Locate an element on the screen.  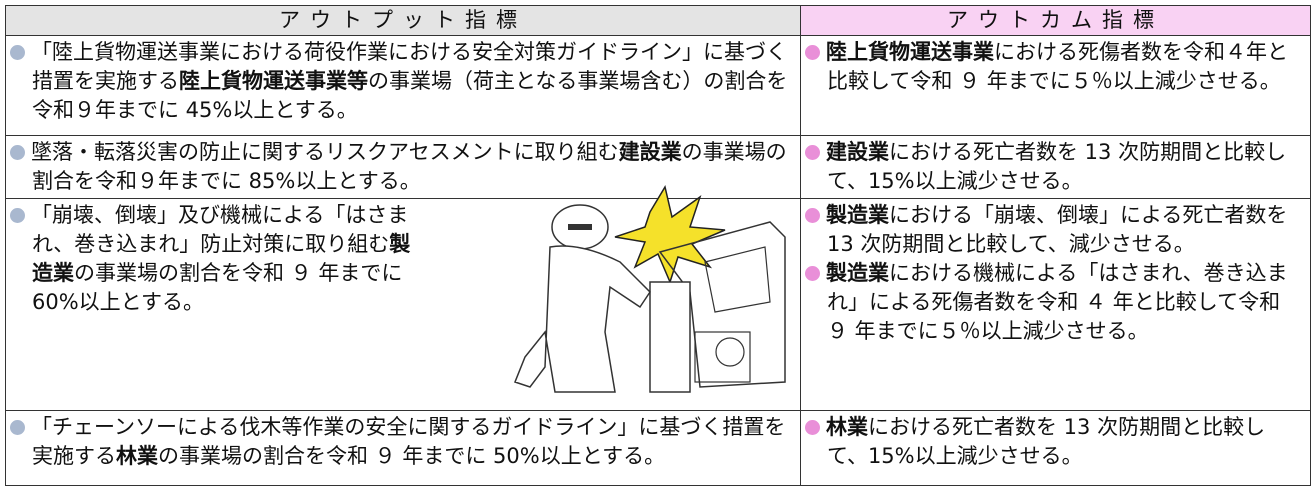
outcome-cell: 林業における死亡者数を 13 次防期間と比較して、15%以上減少させる。 is located at coordinates (1055, 448).